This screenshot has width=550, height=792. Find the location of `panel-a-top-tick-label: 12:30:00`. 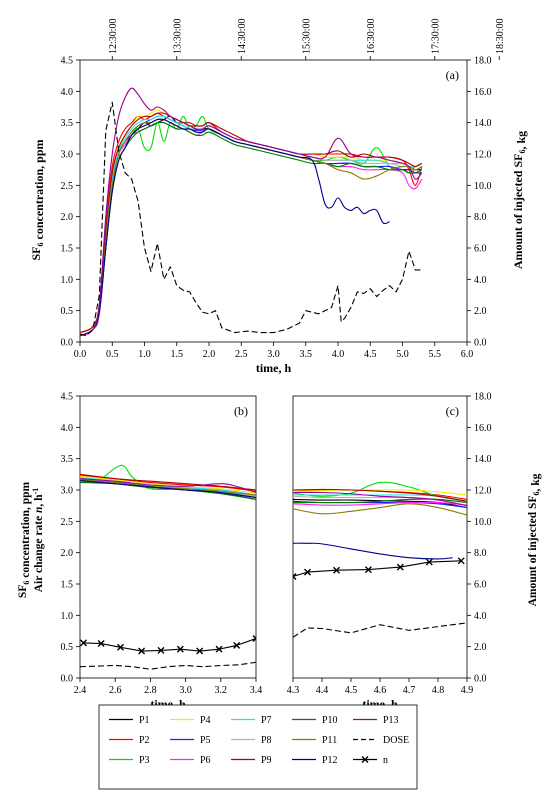

panel-a-top-tick-label: 12:30:00 is located at coordinates (113, 36).